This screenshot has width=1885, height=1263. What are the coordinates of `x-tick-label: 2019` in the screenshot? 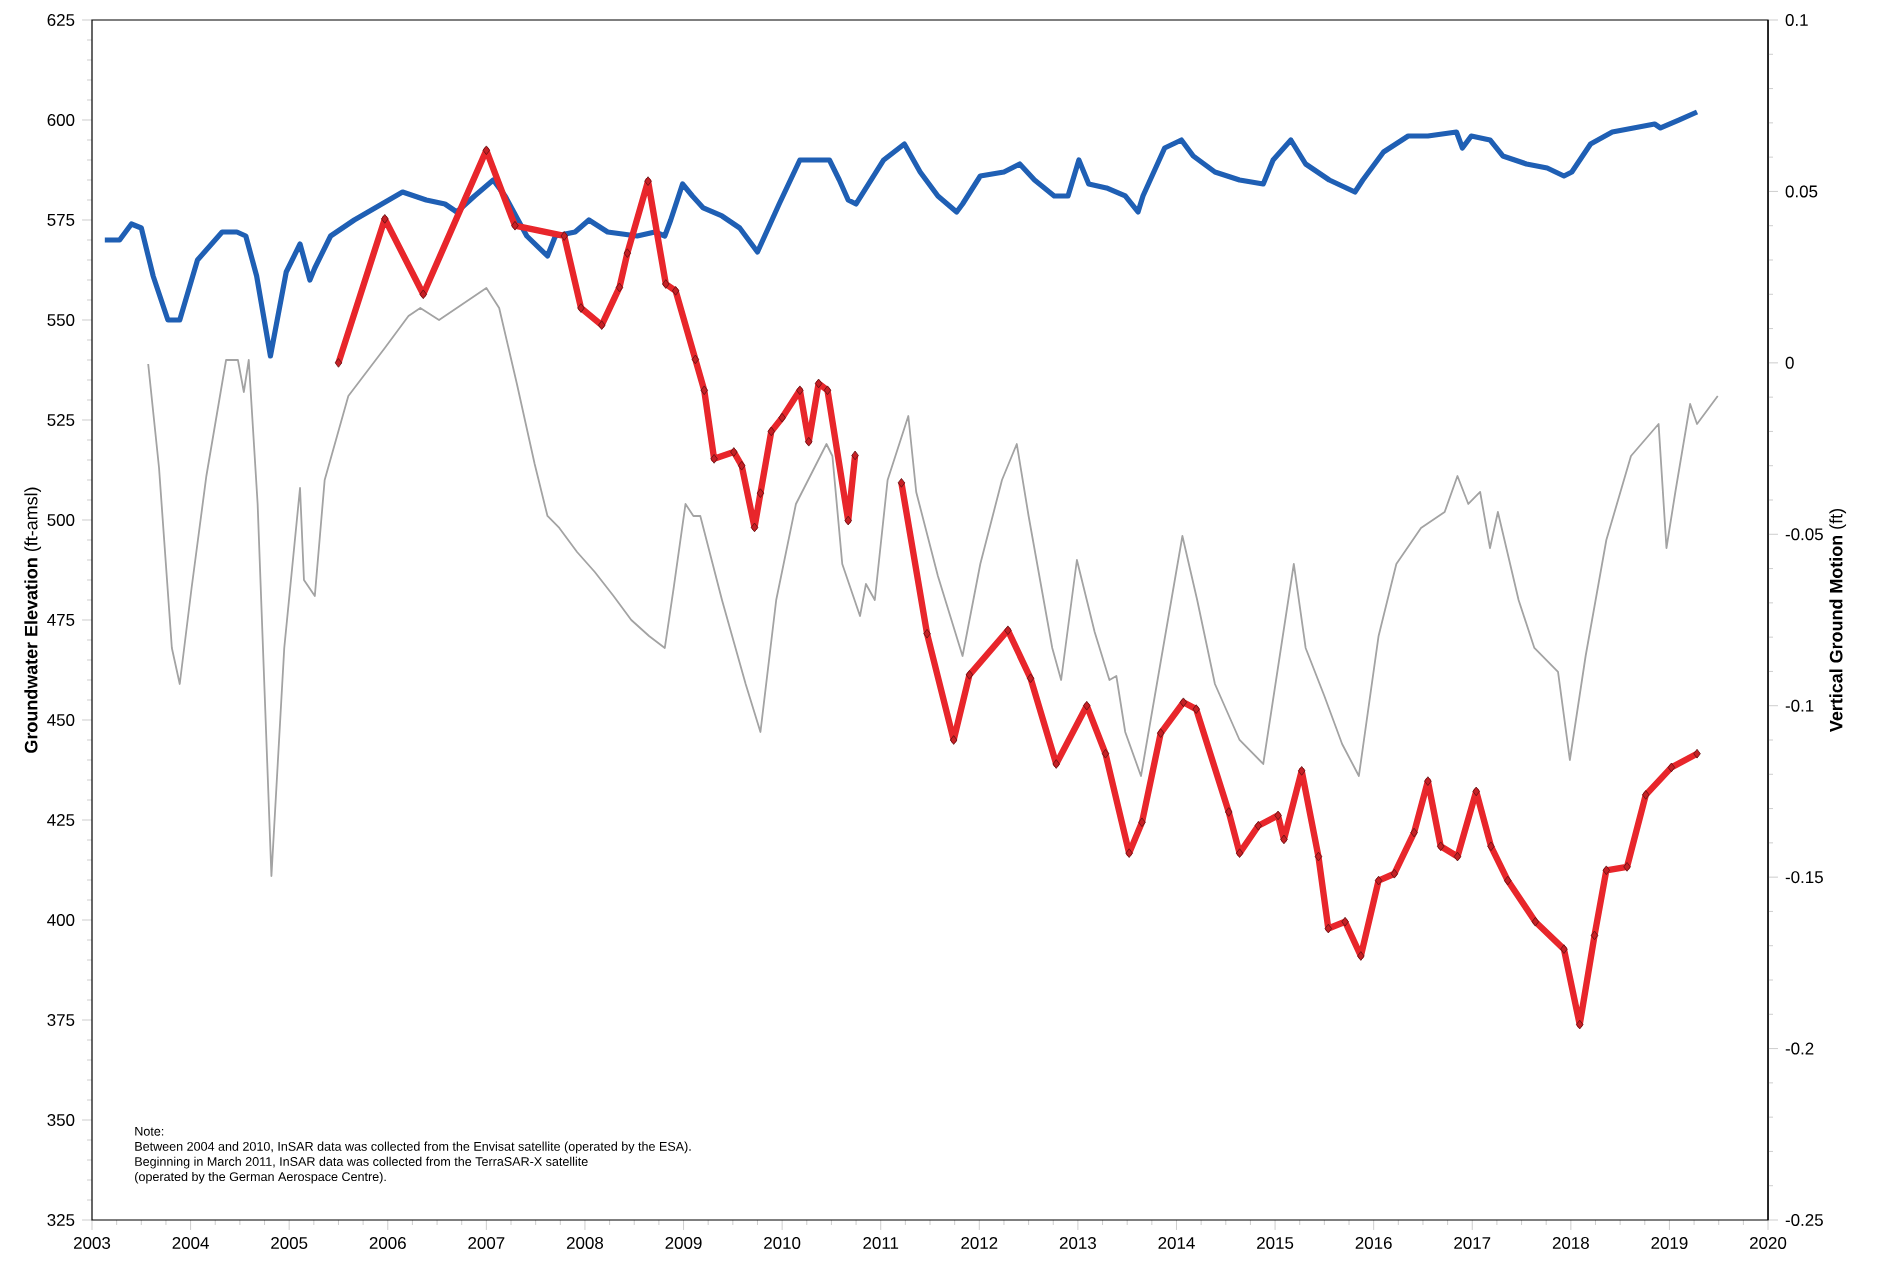 It's located at (1669, 1243).